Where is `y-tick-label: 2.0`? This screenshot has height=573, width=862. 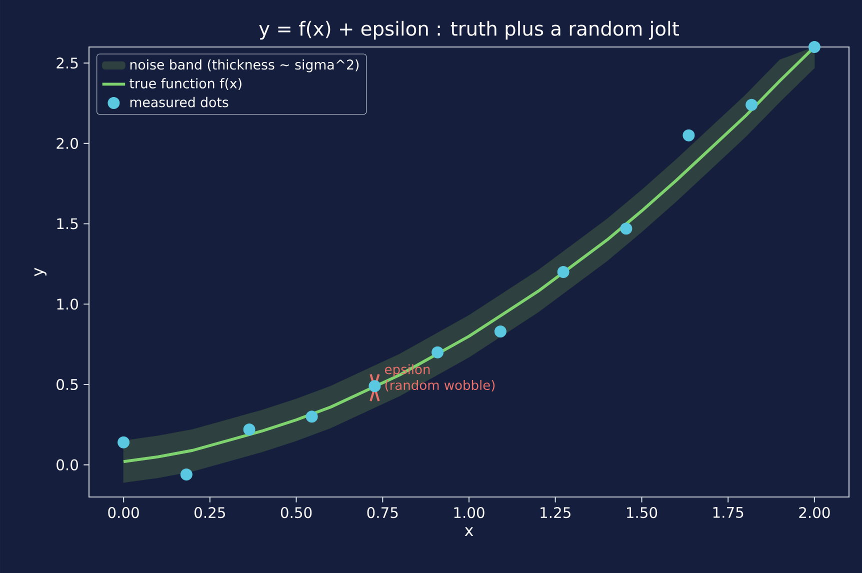
y-tick-label: 2.0 is located at coordinates (67, 143).